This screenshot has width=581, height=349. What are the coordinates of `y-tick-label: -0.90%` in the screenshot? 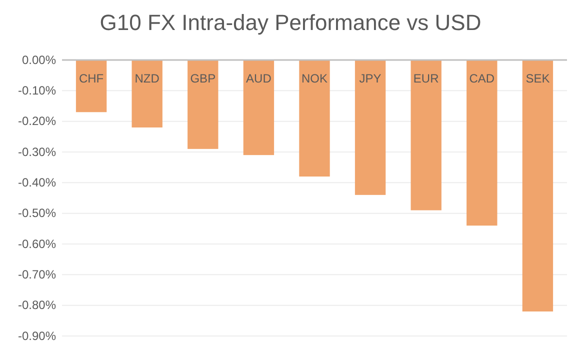 It's located at (37, 335).